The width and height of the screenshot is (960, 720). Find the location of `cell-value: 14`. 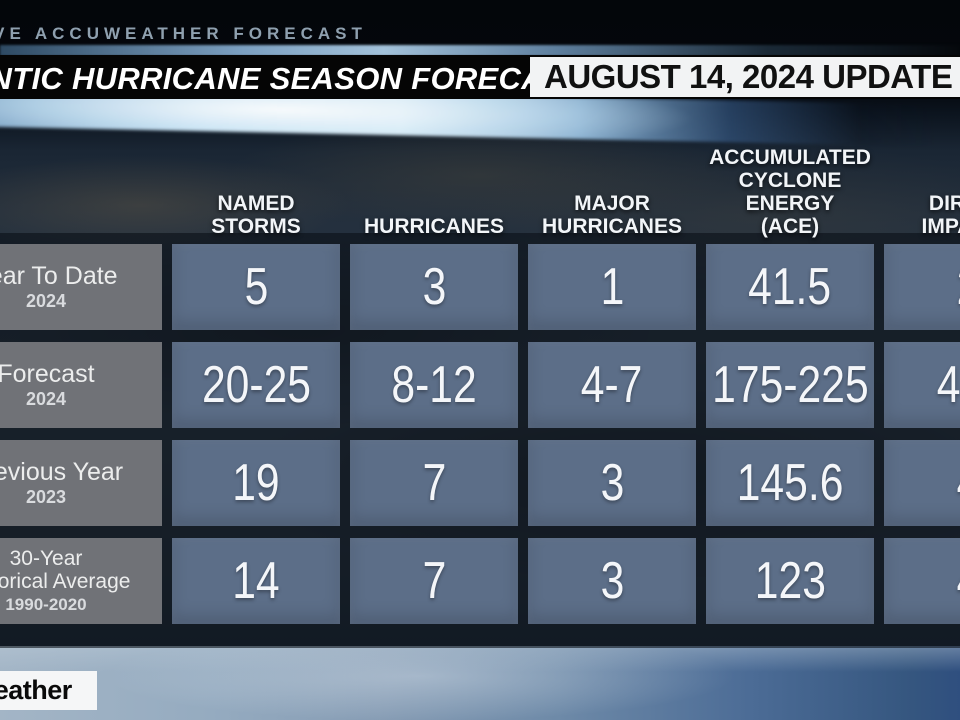

cell-value: 14 is located at coordinates (256, 581).